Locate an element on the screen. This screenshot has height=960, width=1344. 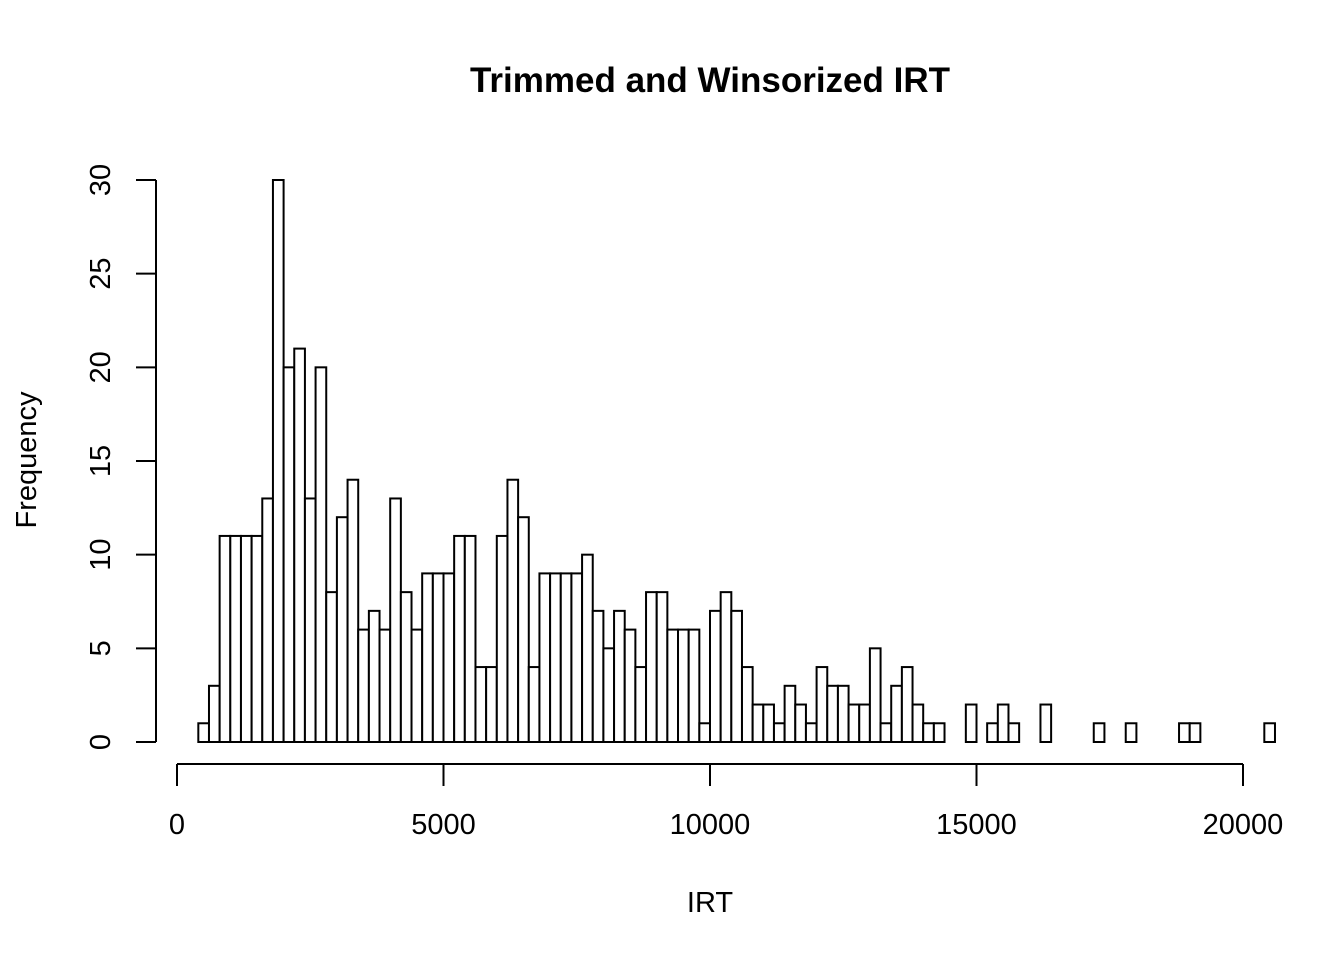
y-tick-label: 0 is located at coordinates (101, 742).